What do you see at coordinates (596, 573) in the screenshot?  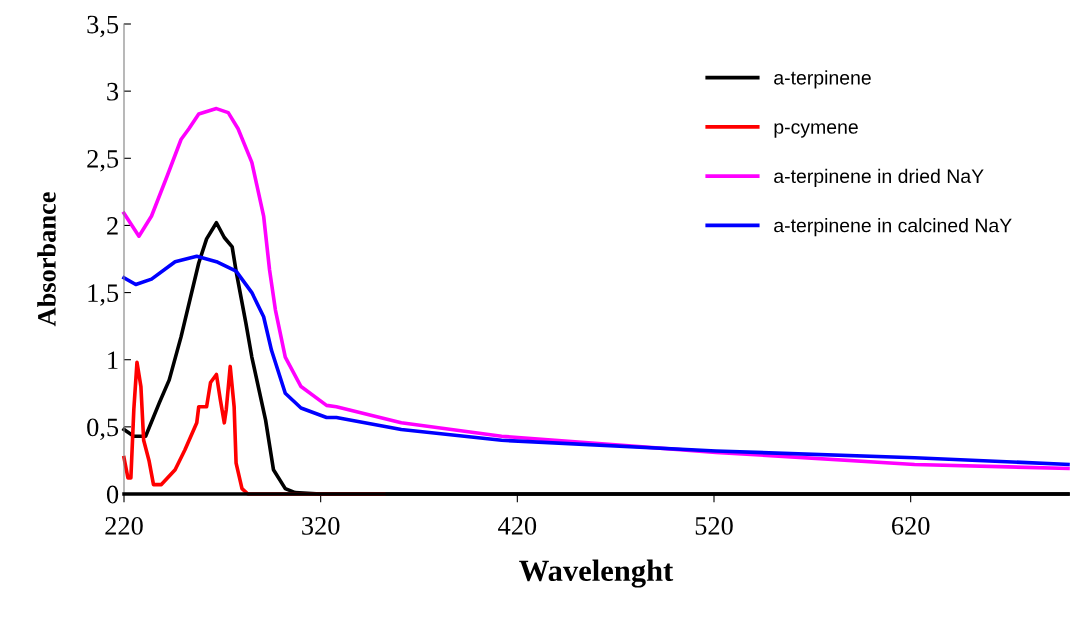 I see `x-axis-title: Wavelenght` at bounding box center [596, 573].